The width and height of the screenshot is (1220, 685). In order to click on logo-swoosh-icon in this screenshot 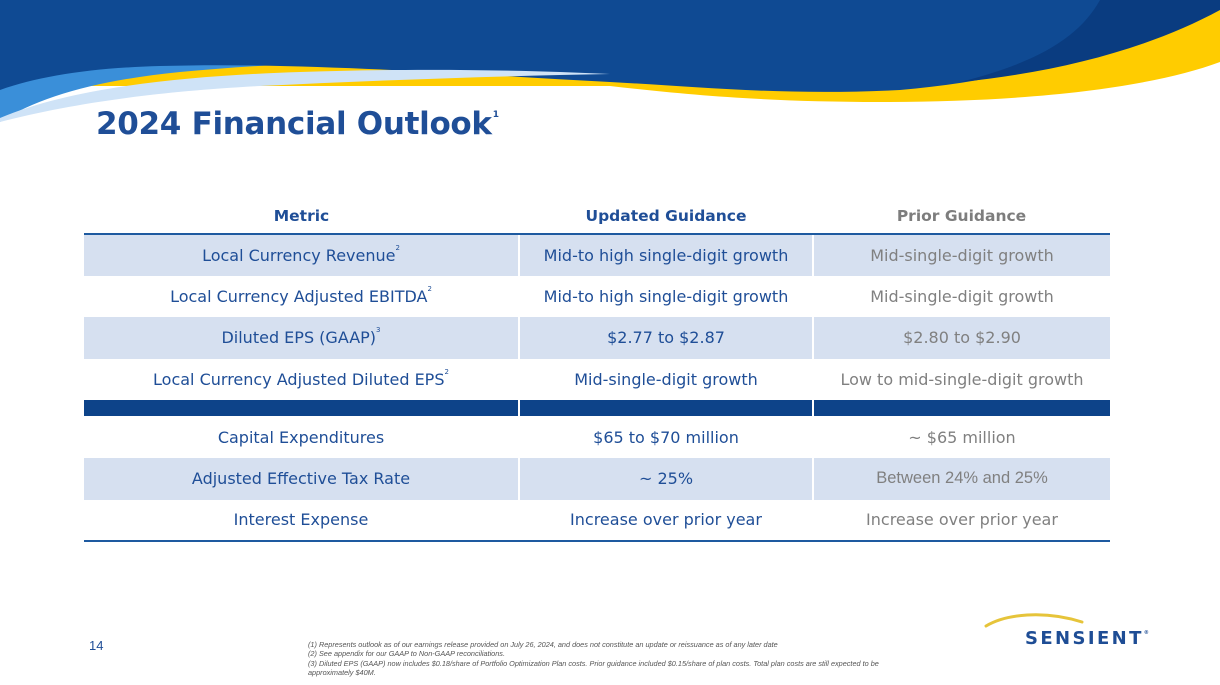, I will do `click(1034, 620)`.